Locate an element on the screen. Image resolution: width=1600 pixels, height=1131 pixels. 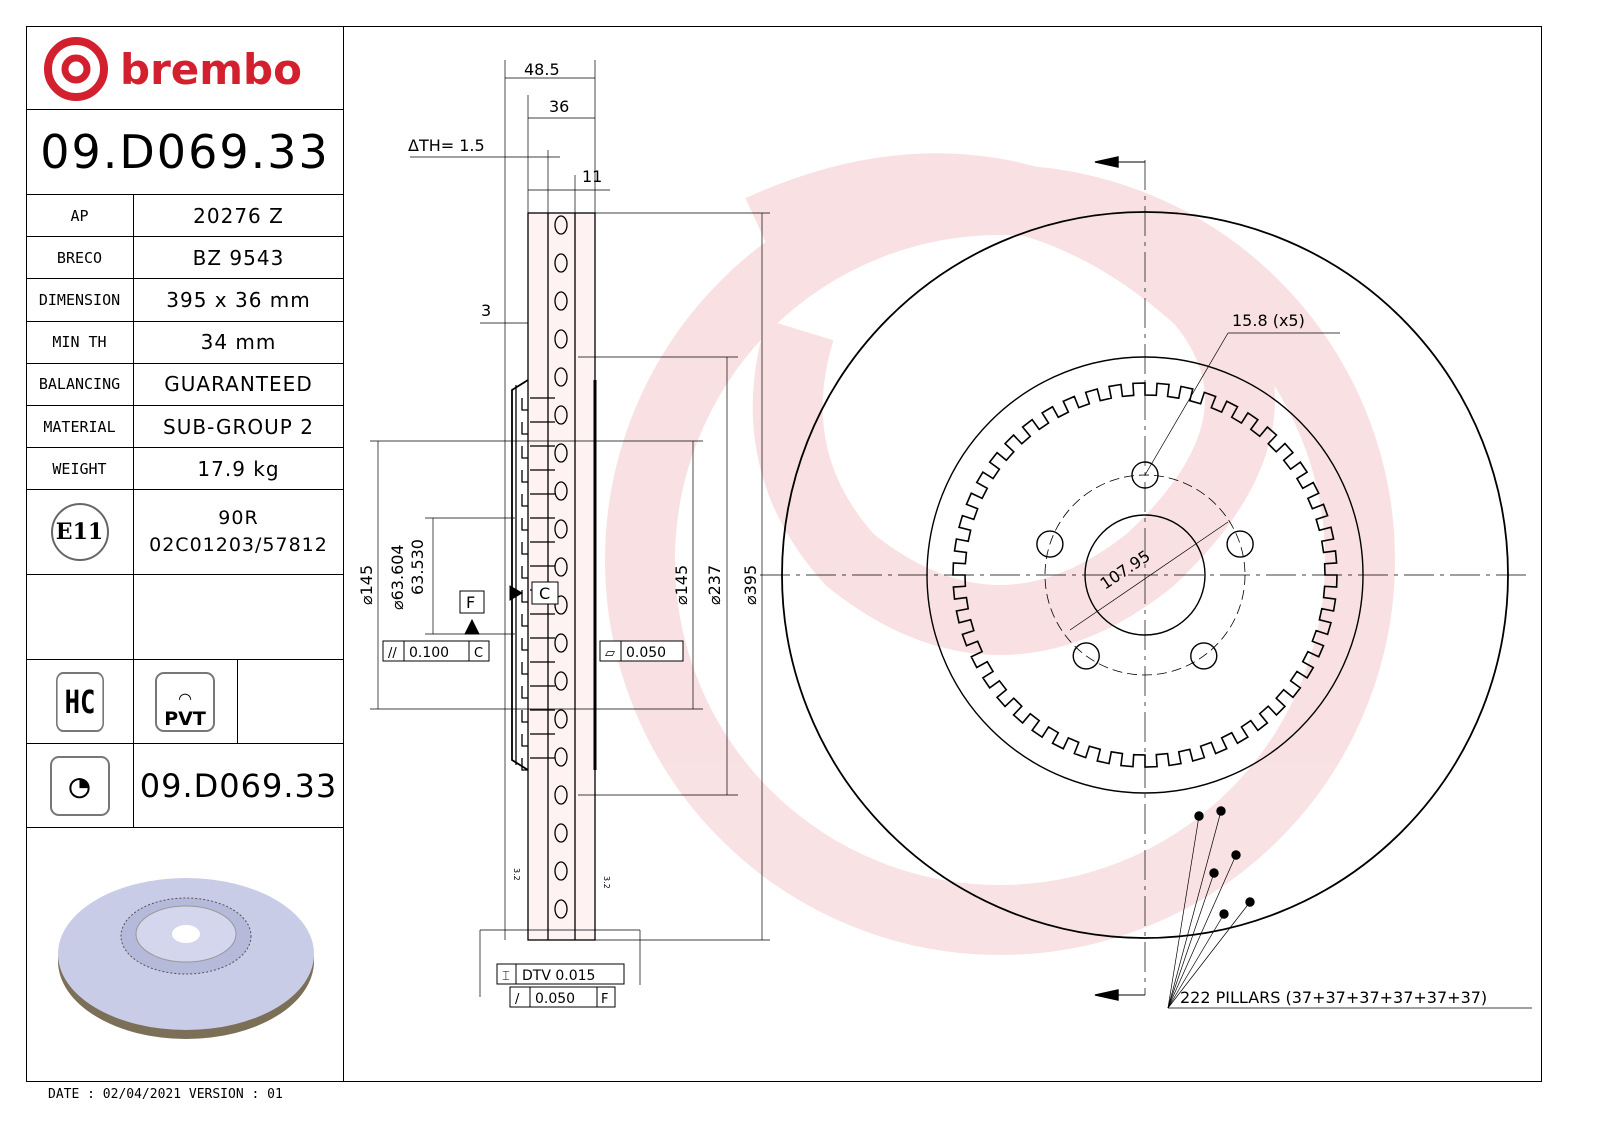
dia-145-right: ⌀145 is located at coordinates (681, 585).